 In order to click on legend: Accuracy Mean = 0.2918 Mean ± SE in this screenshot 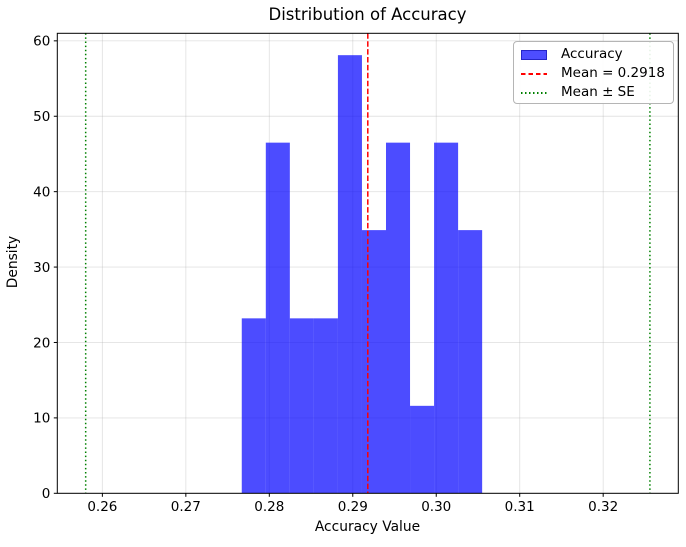, I will do `click(593, 72)`.